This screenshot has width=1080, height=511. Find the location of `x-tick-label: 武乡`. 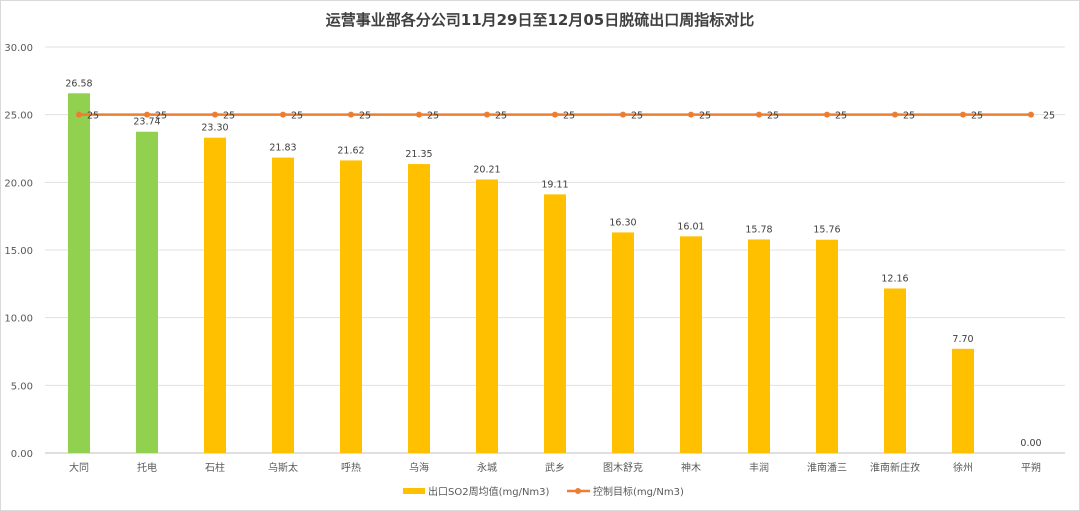

x-tick-label: 武乡 is located at coordinates (555, 467).